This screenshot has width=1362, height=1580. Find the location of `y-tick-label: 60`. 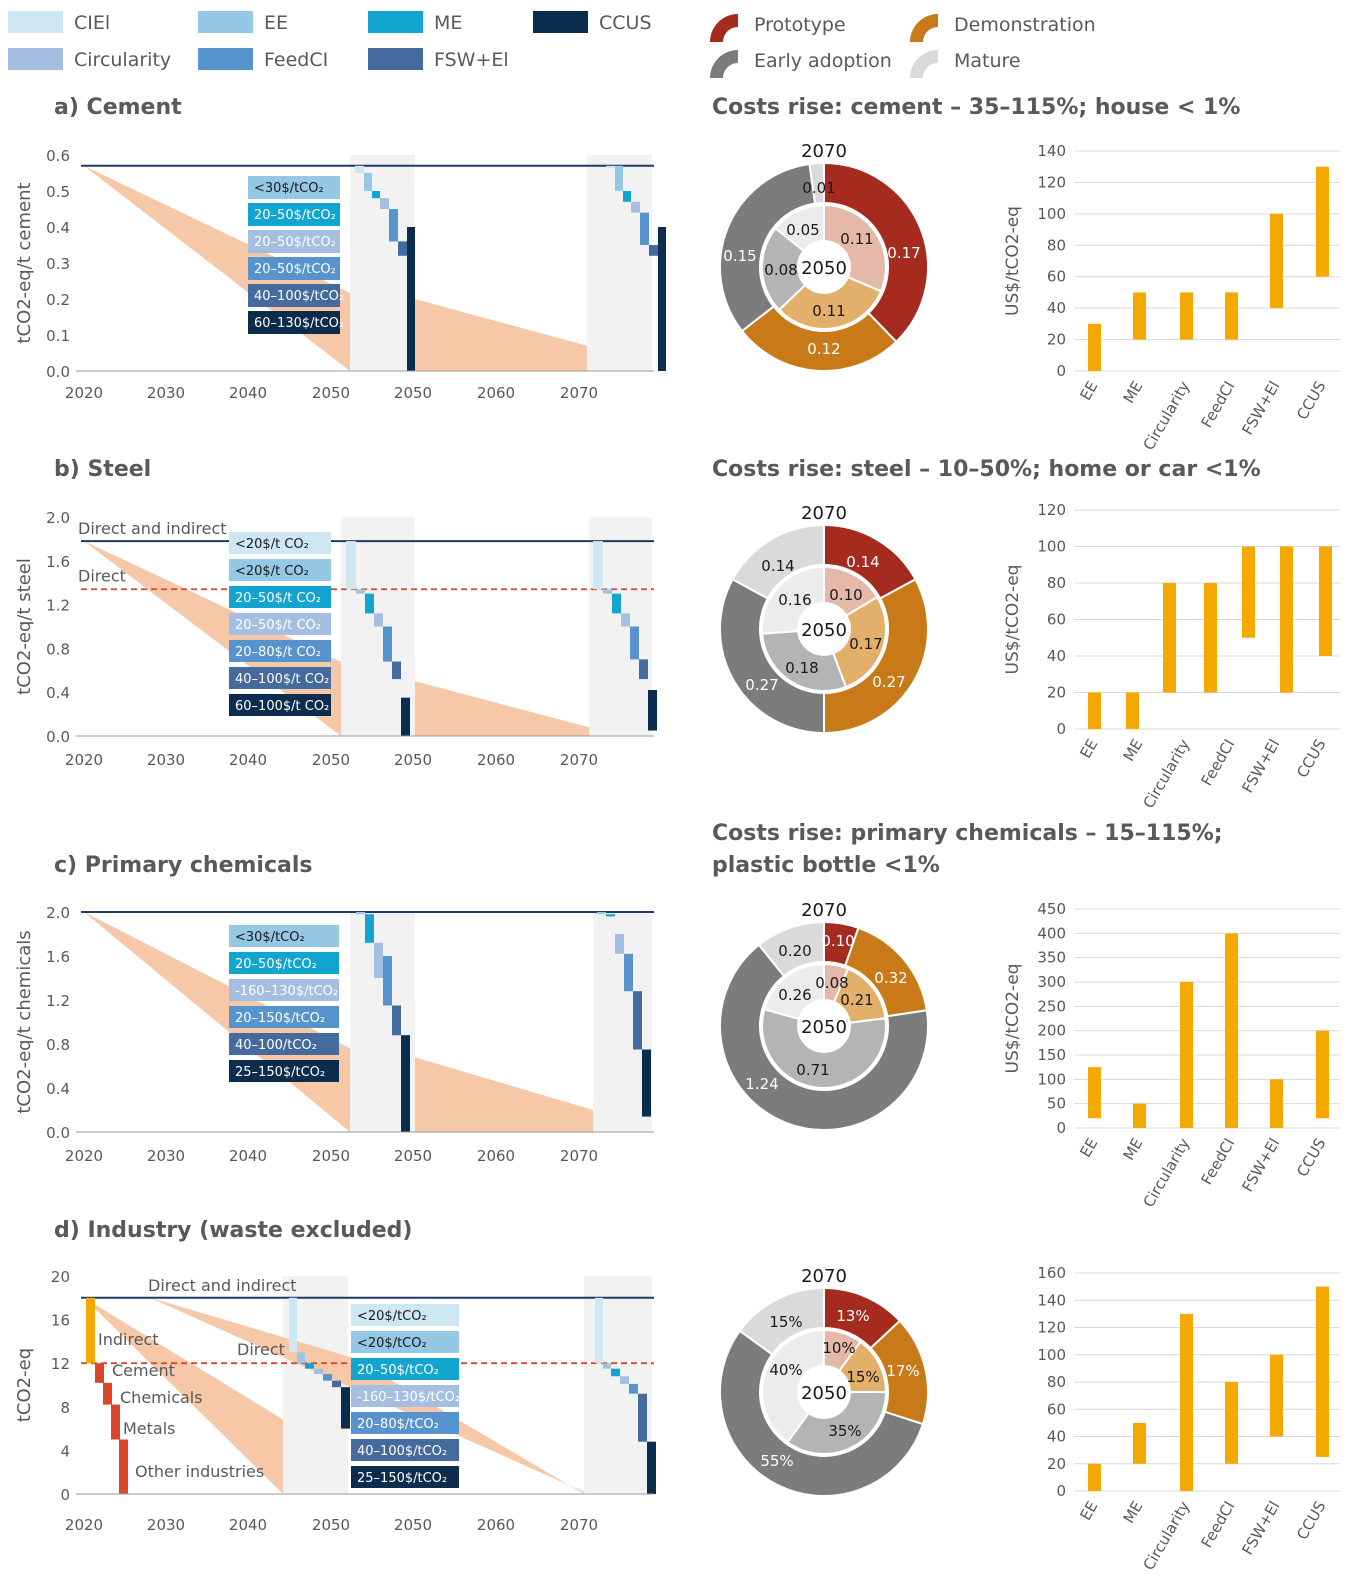

y-tick-label: 60 is located at coordinates (1056, 620).